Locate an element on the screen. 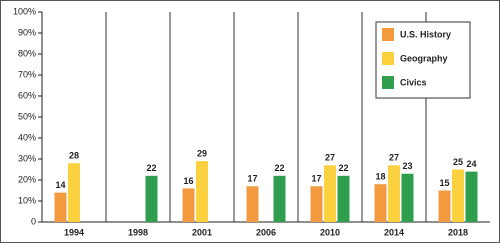 The height and width of the screenshot is (243, 500). x-tick-label: 2006 is located at coordinates (266, 232).